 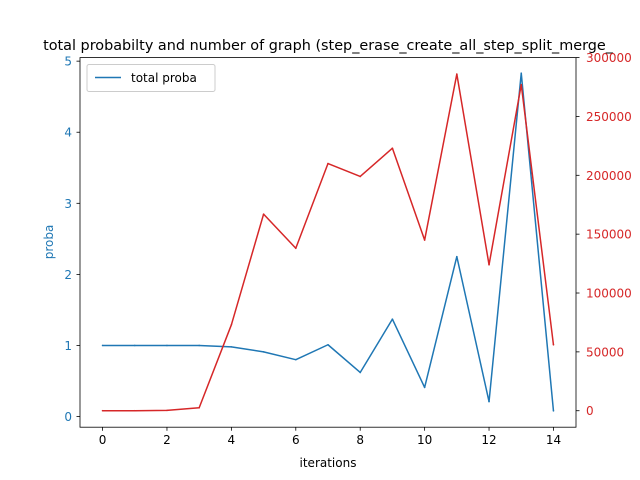 I want to click on right-y-tick-label: 50000, so click(x=605, y=352).